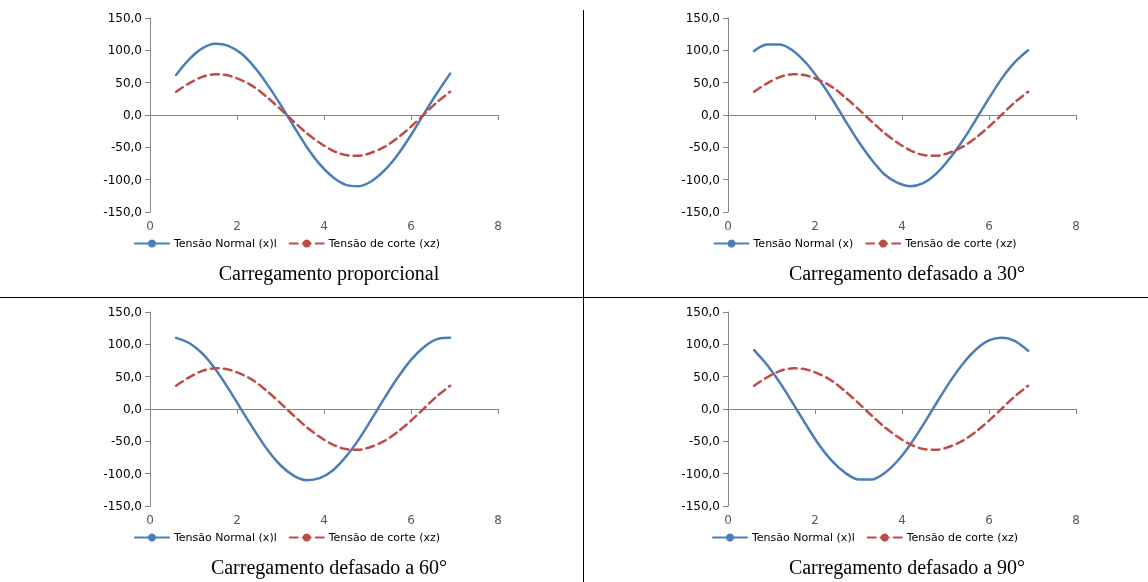 This screenshot has width=1148, height=582. I want to click on text: Carregamento defasado a 30°, so click(907, 273).